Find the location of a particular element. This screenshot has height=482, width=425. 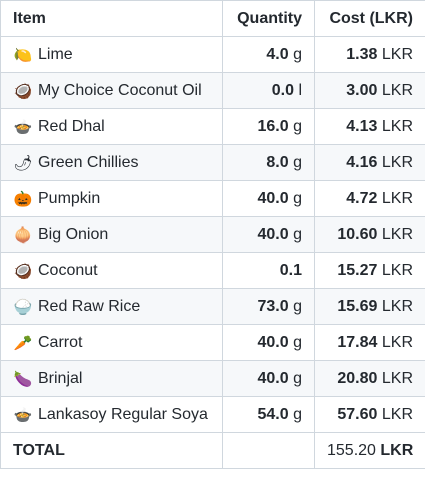

cost-cell: 20.80 LKR is located at coordinates (369, 378).